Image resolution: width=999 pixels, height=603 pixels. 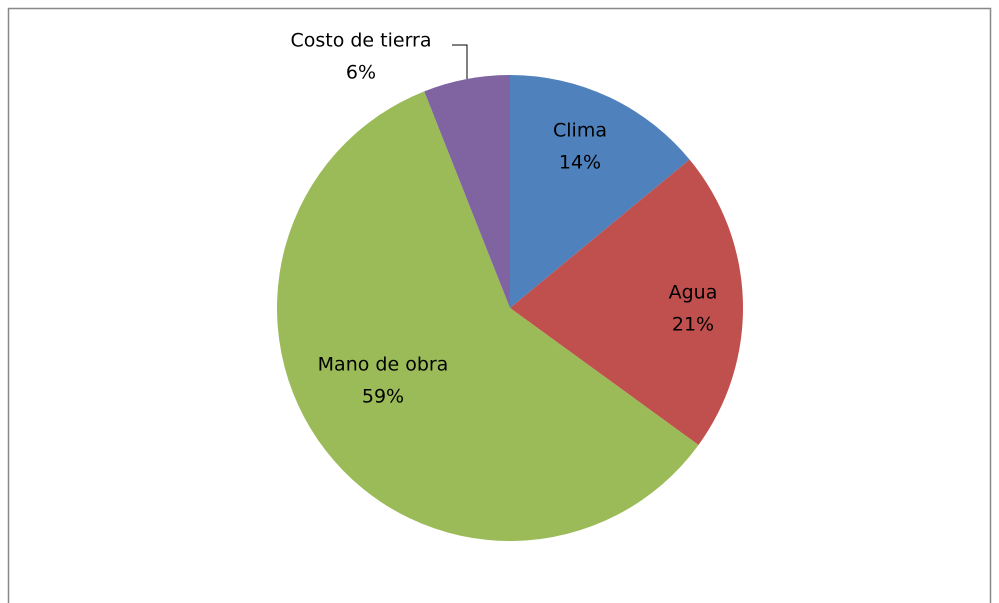 What do you see at coordinates (361, 73) in the screenshot?
I see `value-label: 6%` at bounding box center [361, 73].